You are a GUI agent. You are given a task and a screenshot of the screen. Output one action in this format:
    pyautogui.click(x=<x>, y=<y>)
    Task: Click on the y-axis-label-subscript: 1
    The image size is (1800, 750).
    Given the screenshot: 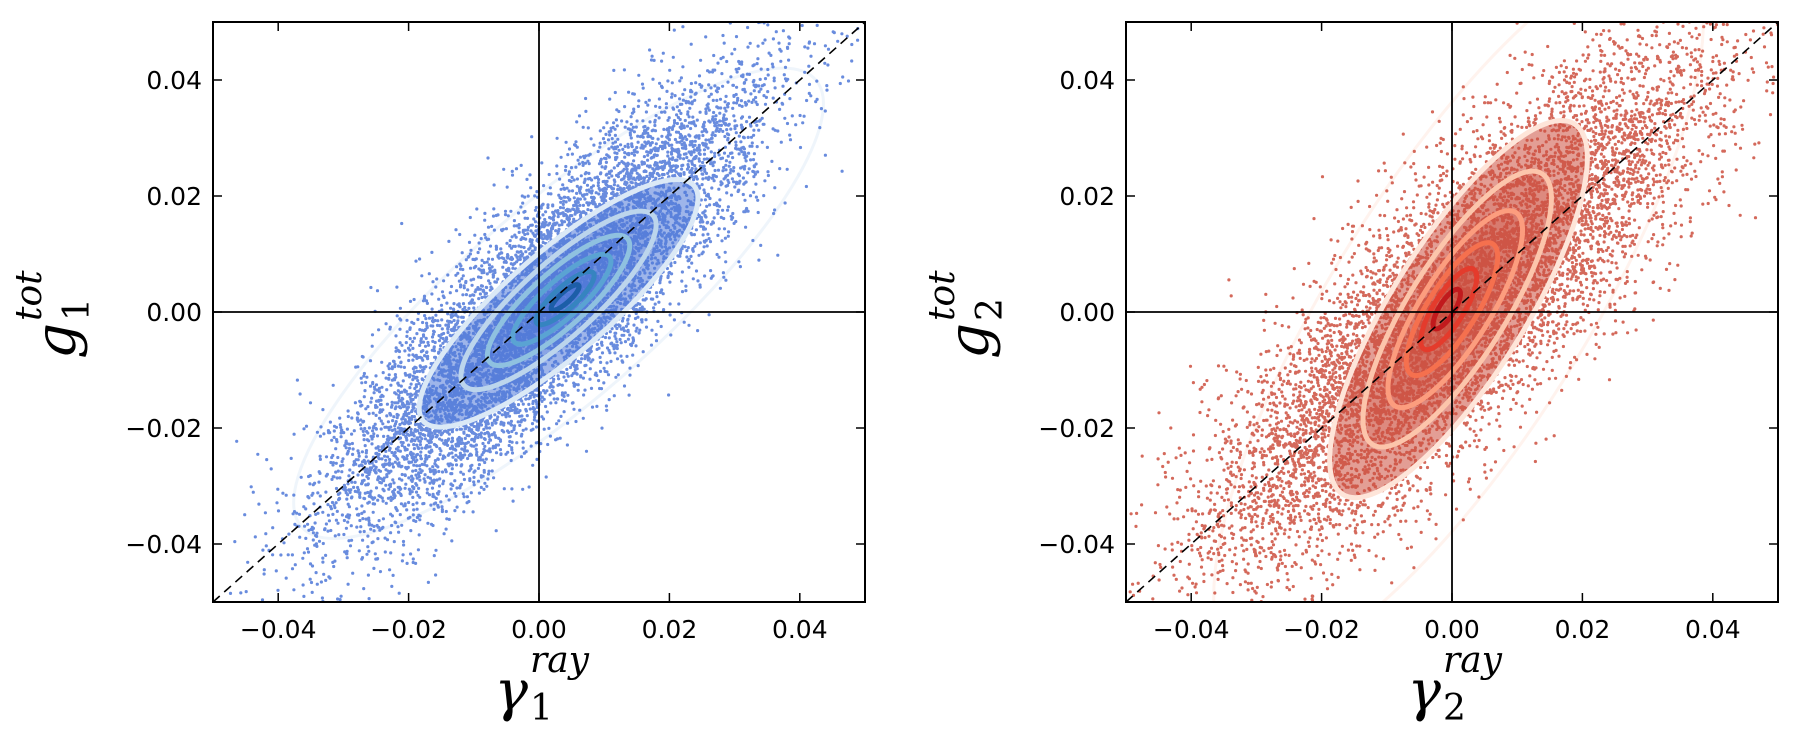 What is the action you would take?
    pyautogui.click(x=77, y=309)
    